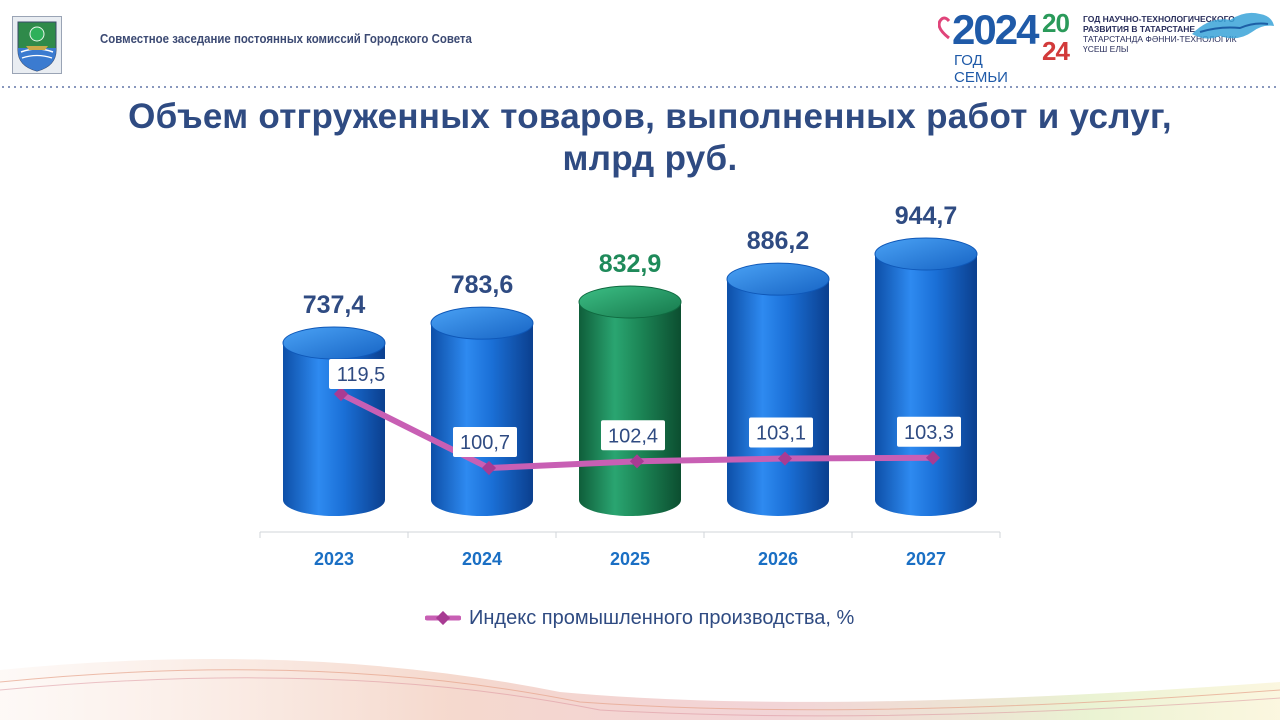  What do you see at coordinates (650, 158) in the screenshot?
I see `title-line-2: млрд руб.` at bounding box center [650, 158].